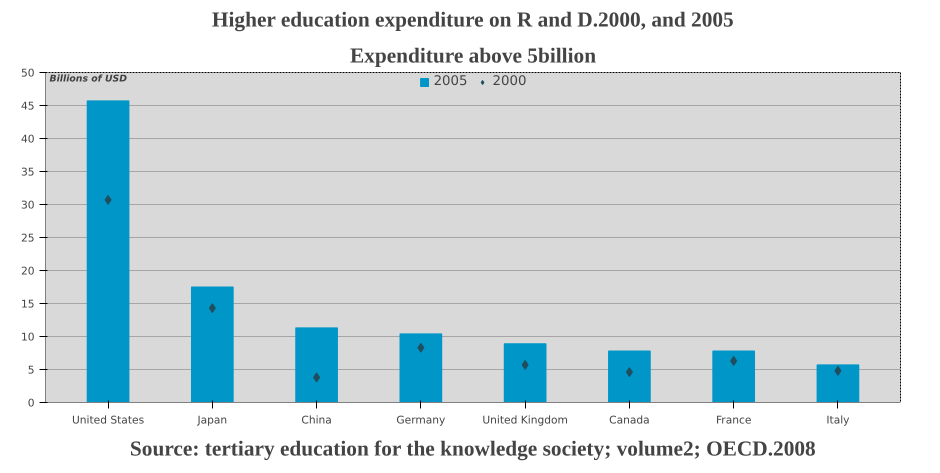 This screenshot has width=940, height=473. Describe the element at coordinates (473, 56) in the screenshot. I see `chart-subtitle: Expenditure above 5billion` at that location.